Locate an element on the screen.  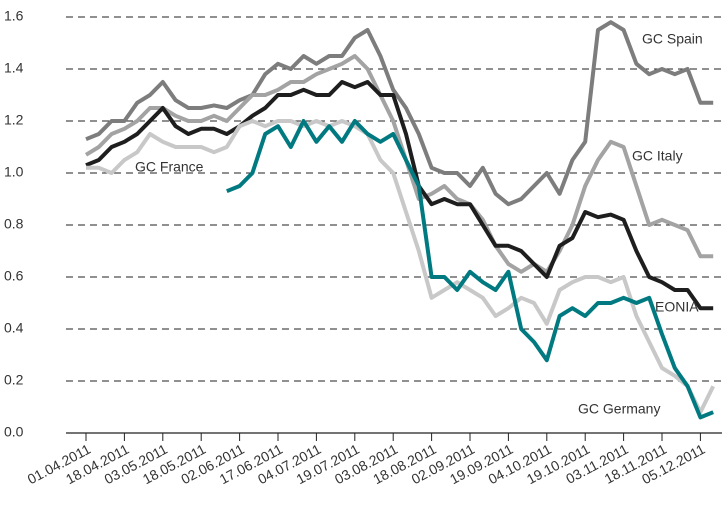
y-tick-label: 0.0 is located at coordinates (14, 432).